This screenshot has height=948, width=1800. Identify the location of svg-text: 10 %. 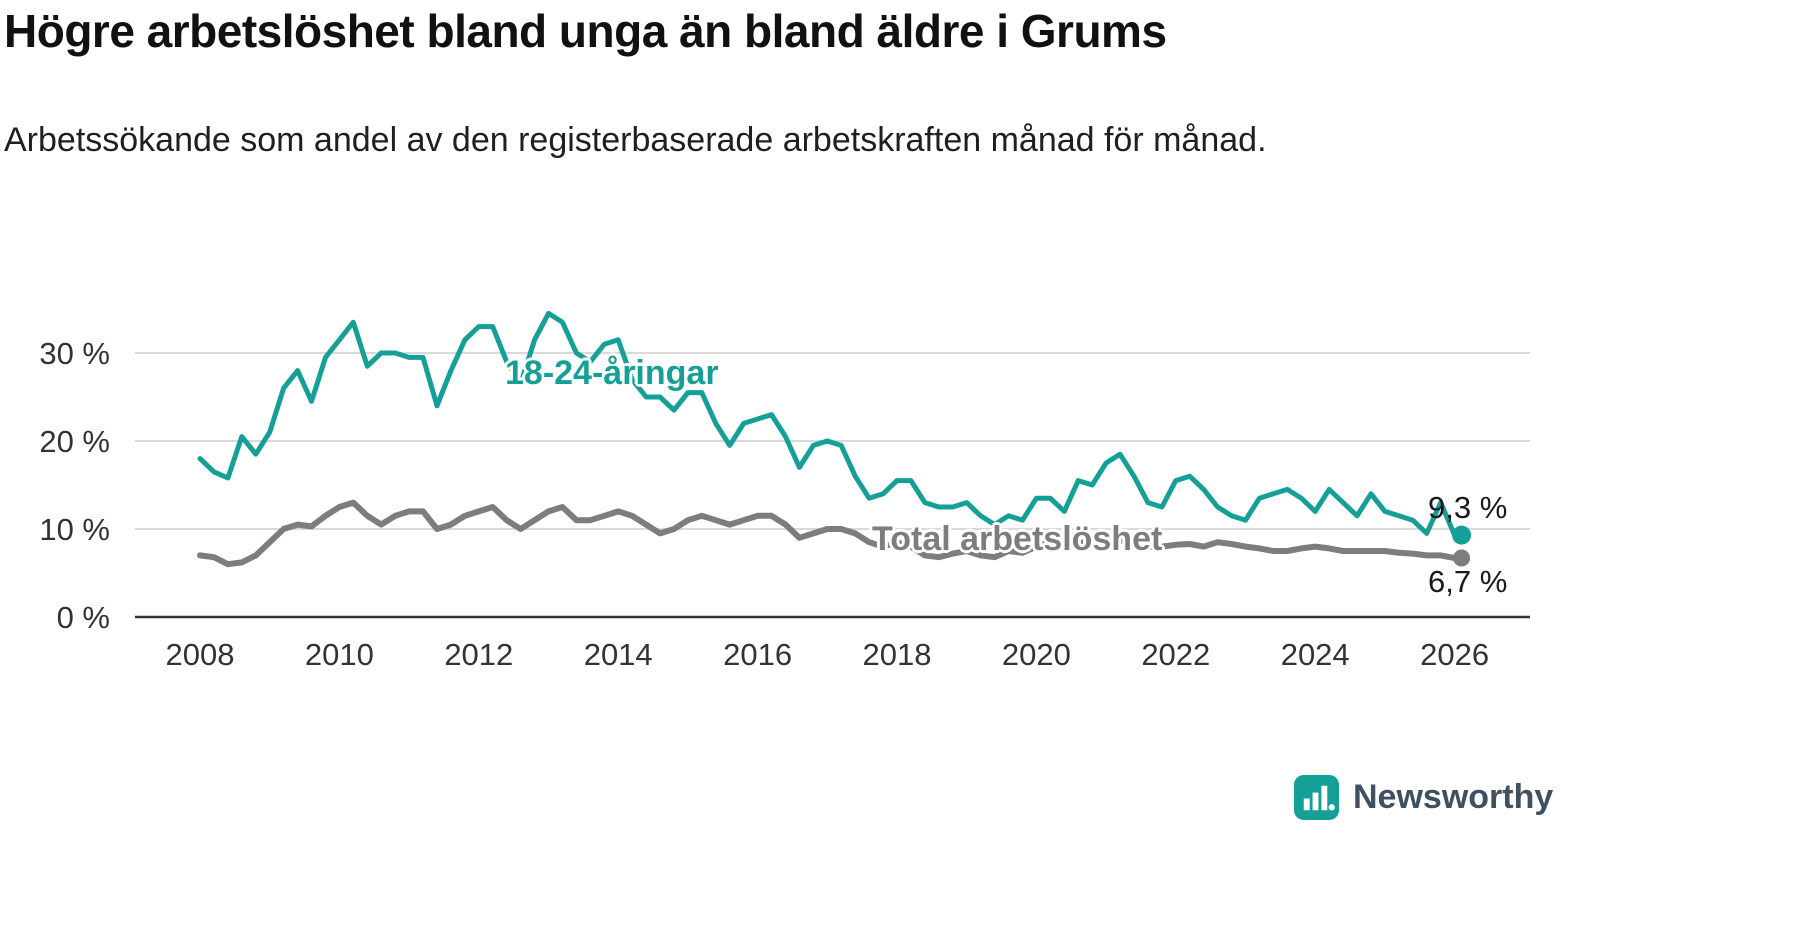
(74, 529).